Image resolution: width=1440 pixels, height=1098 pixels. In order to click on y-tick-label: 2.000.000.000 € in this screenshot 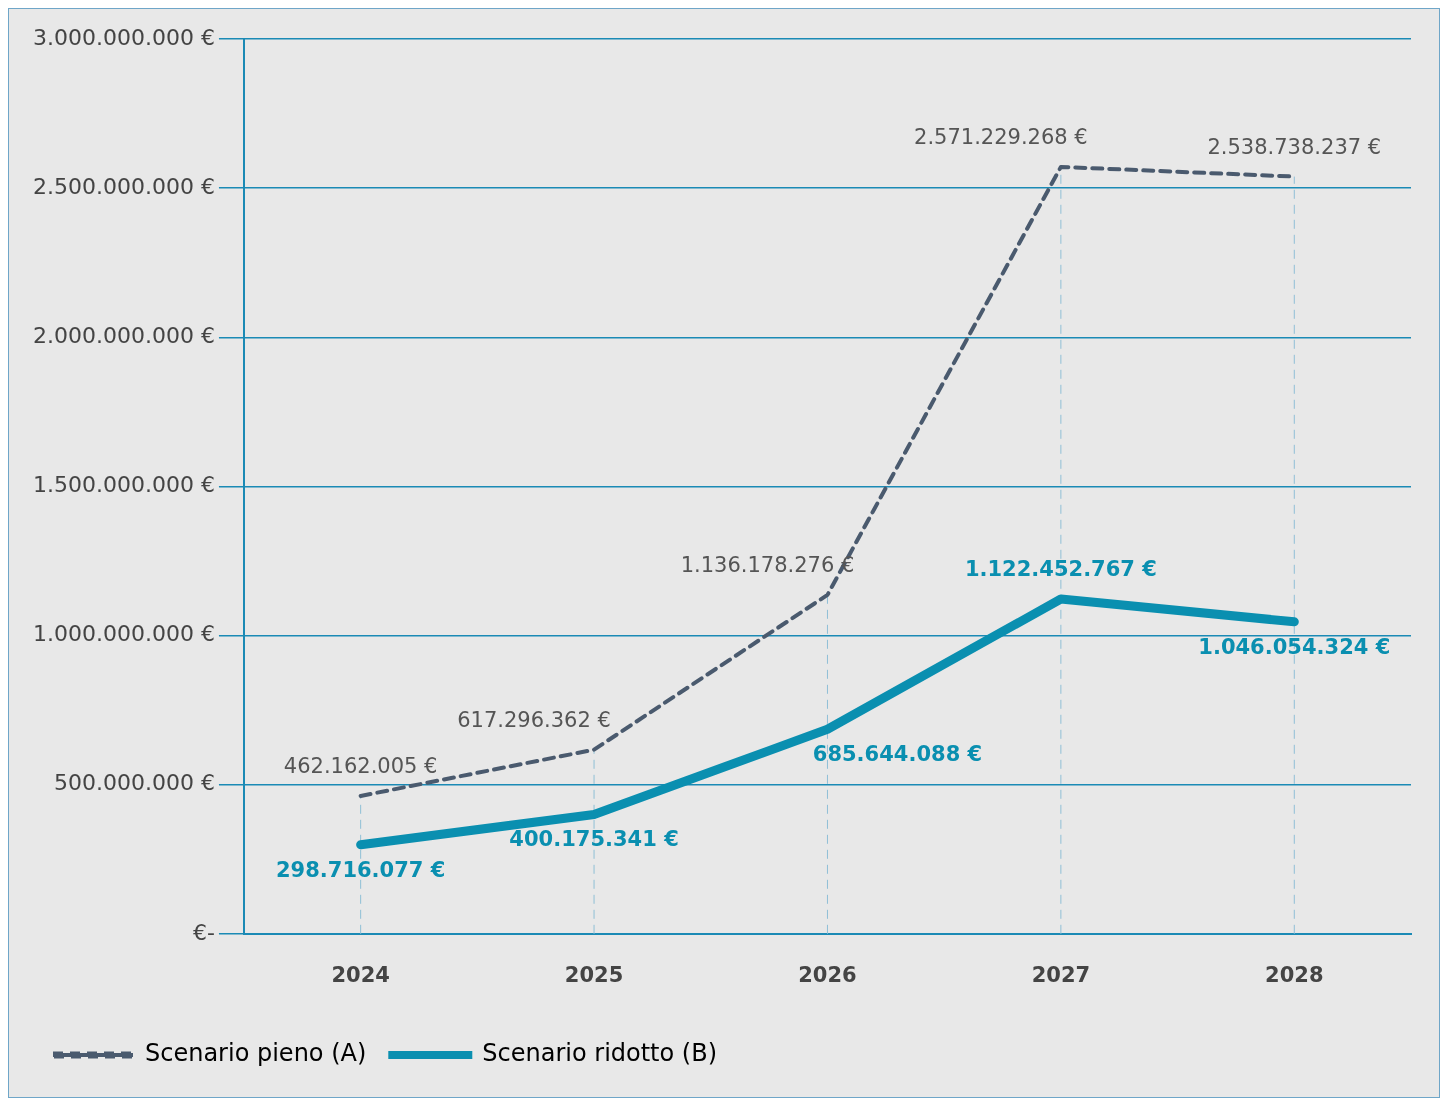, I will do `click(123, 335)`.